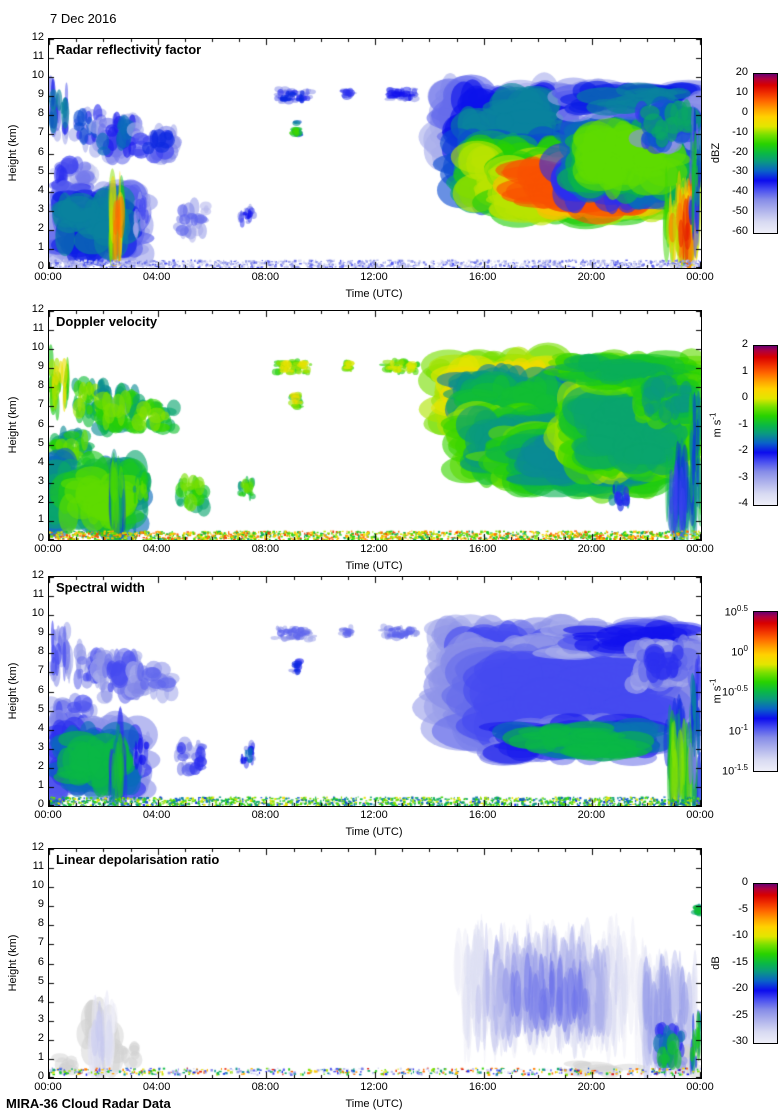 Image resolution: width=780 pixels, height=1120 pixels. What do you see at coordinates (743, 908) in the screenshot?
I see `colorbar-tick-label: -5` at bounding box center [743, 908].